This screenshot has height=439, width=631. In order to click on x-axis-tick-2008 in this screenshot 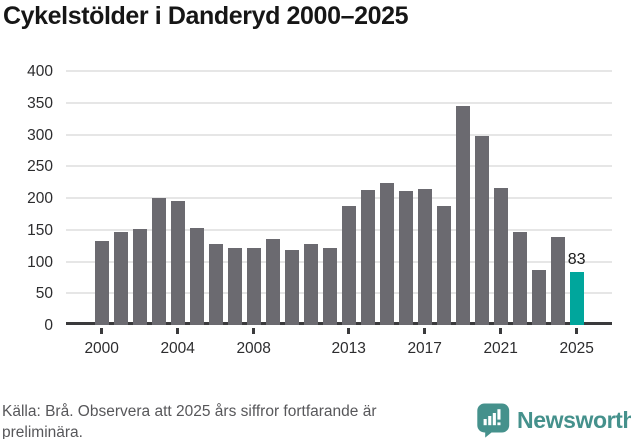, I will do `click(254, 331)`.